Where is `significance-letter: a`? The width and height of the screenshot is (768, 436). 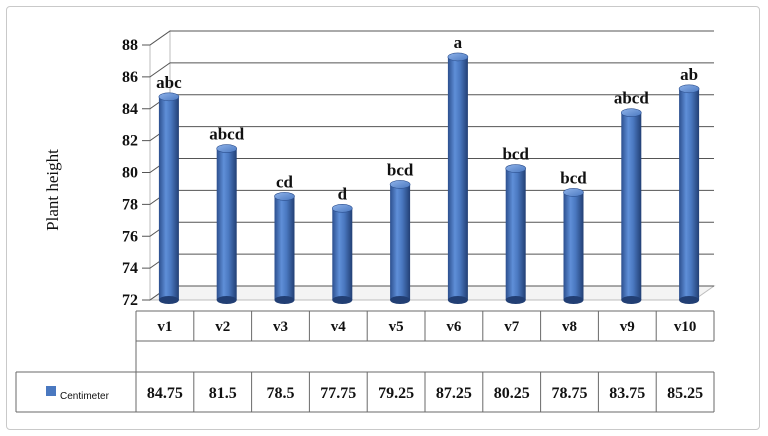
significance-letter: a is located at coordinates (458, 42).